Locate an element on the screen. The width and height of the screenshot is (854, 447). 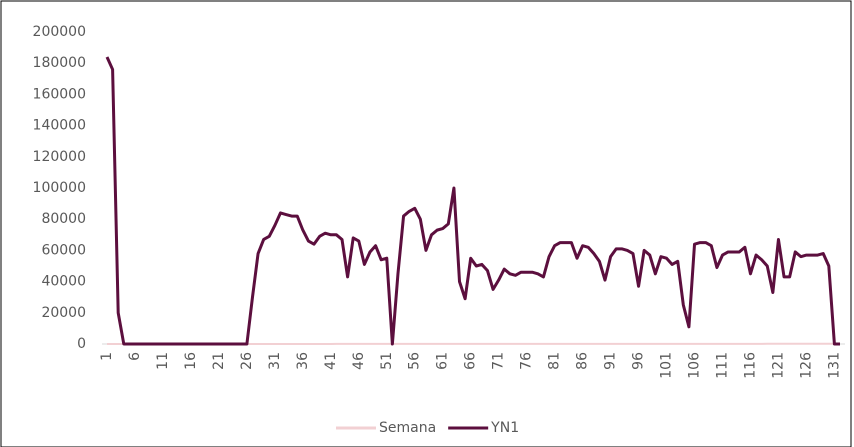
x-tick-label: 66 is located at coordinates (471, 361).